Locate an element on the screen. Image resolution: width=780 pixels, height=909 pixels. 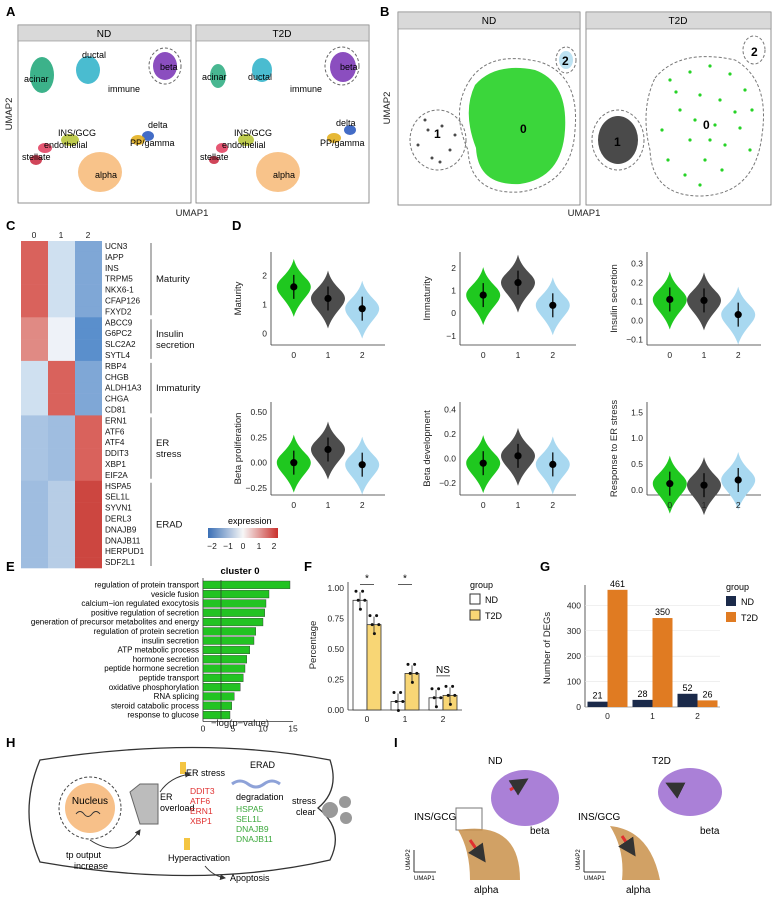
y-tick-label: 1.0 is located at coordinates (637, 438).